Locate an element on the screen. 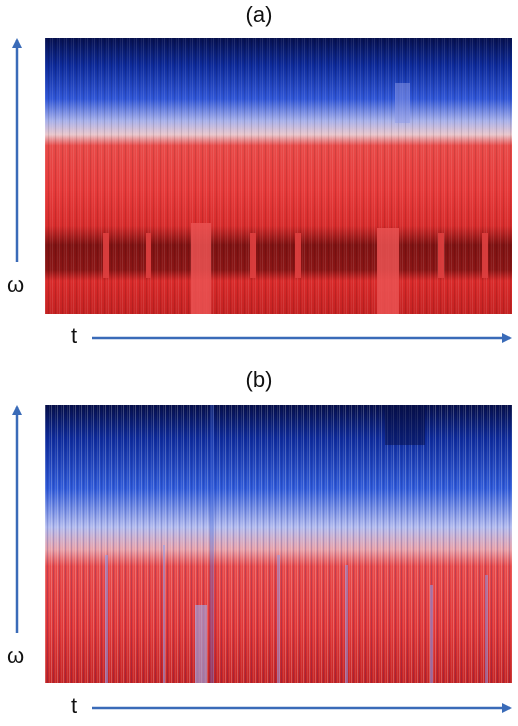 Image resolution: width=518 pixels, height=726 pixels. panel-a-y-axis-label: ω is located at coordinates (16, 284).